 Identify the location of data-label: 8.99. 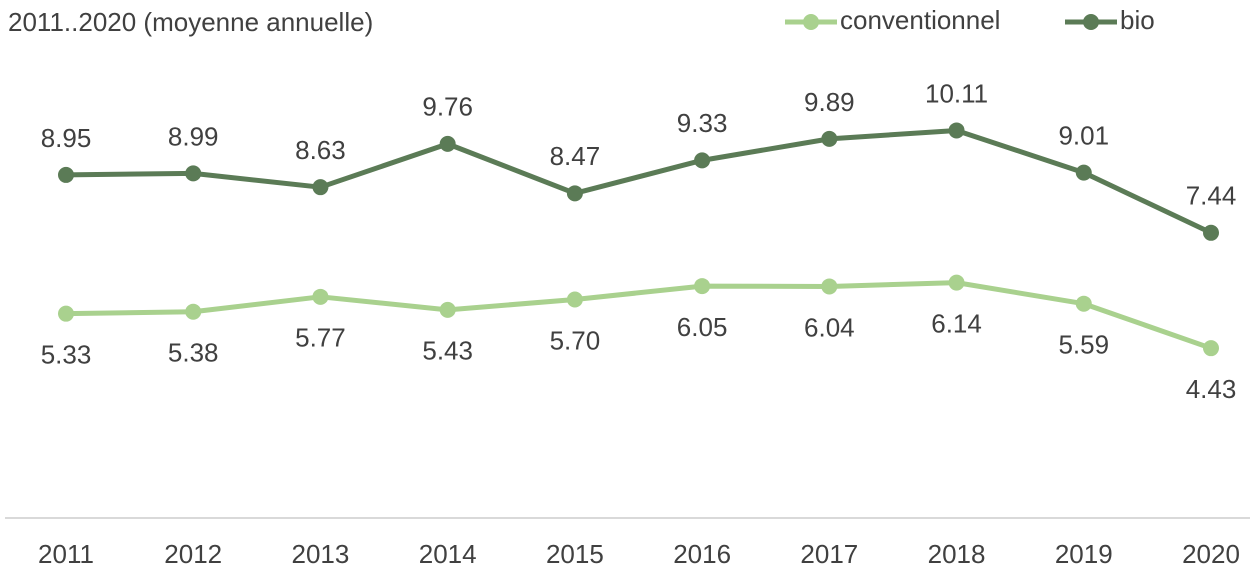
(193, 136).